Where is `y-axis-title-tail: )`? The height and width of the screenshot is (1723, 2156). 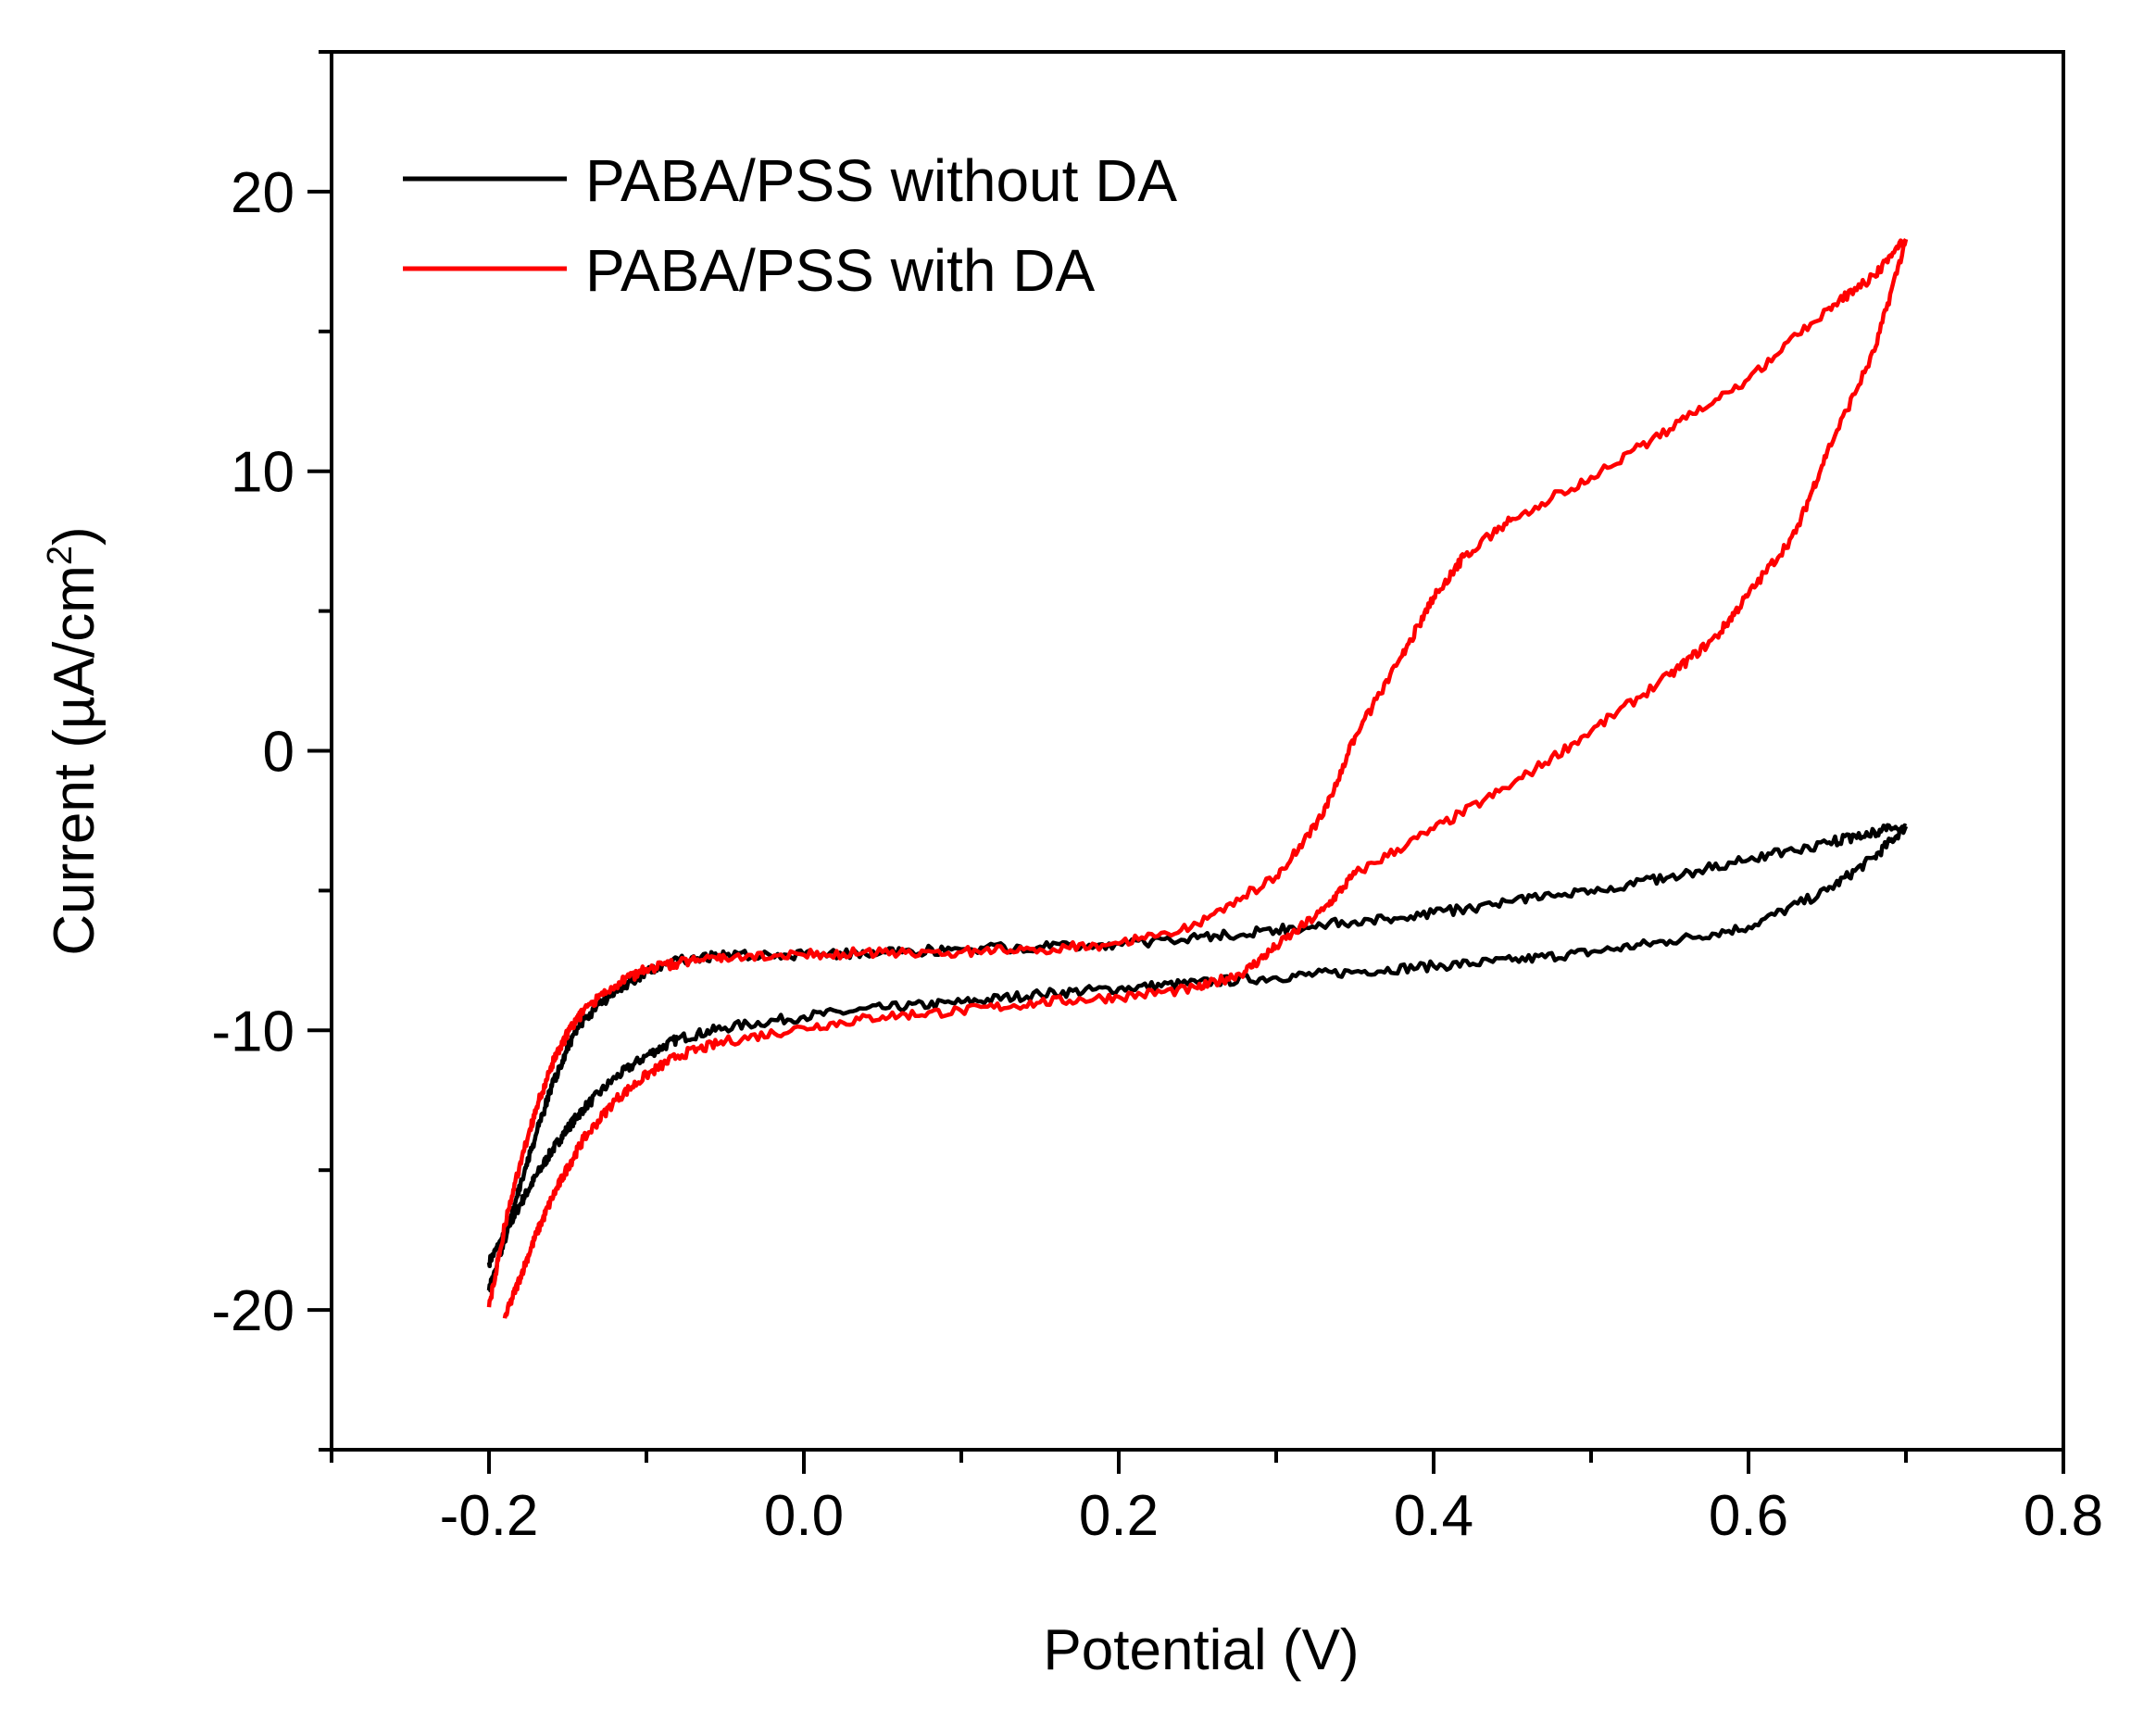
y-axis-title-tail: ) is located at coordinates (75, 536).